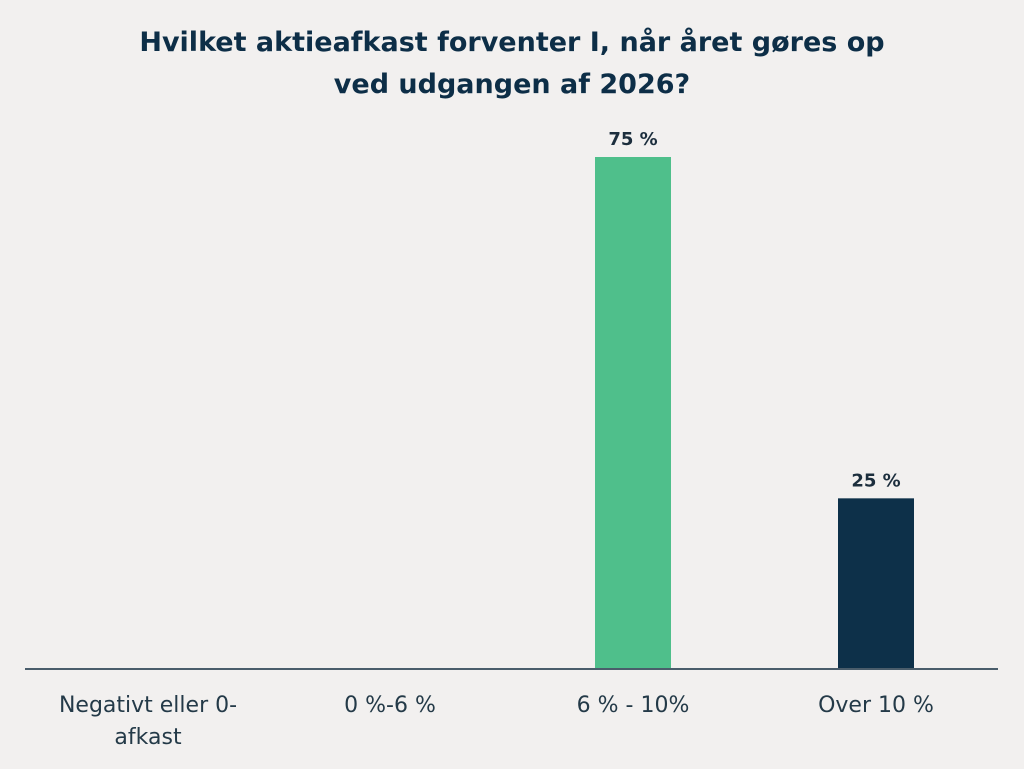  What do you see at coordinates (876, 705) in the screenshot?
I see `x-tick-label-3-0: Over 10 %` at bounding box center [876, 705].